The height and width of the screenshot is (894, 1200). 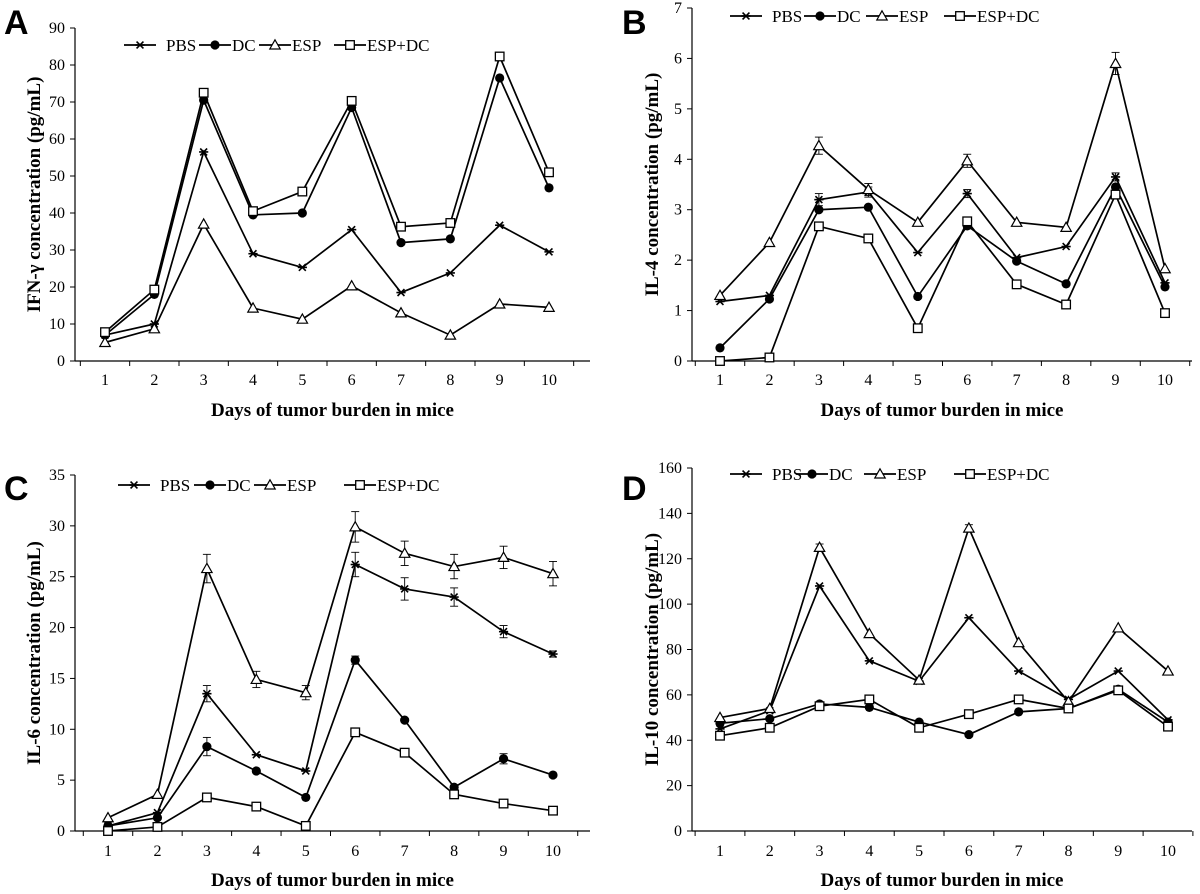 What do you see at coordinates (454, 851) in the screenshot?
I see `panel-c-x-tick-label: 8` at bounding box center [454, 851].